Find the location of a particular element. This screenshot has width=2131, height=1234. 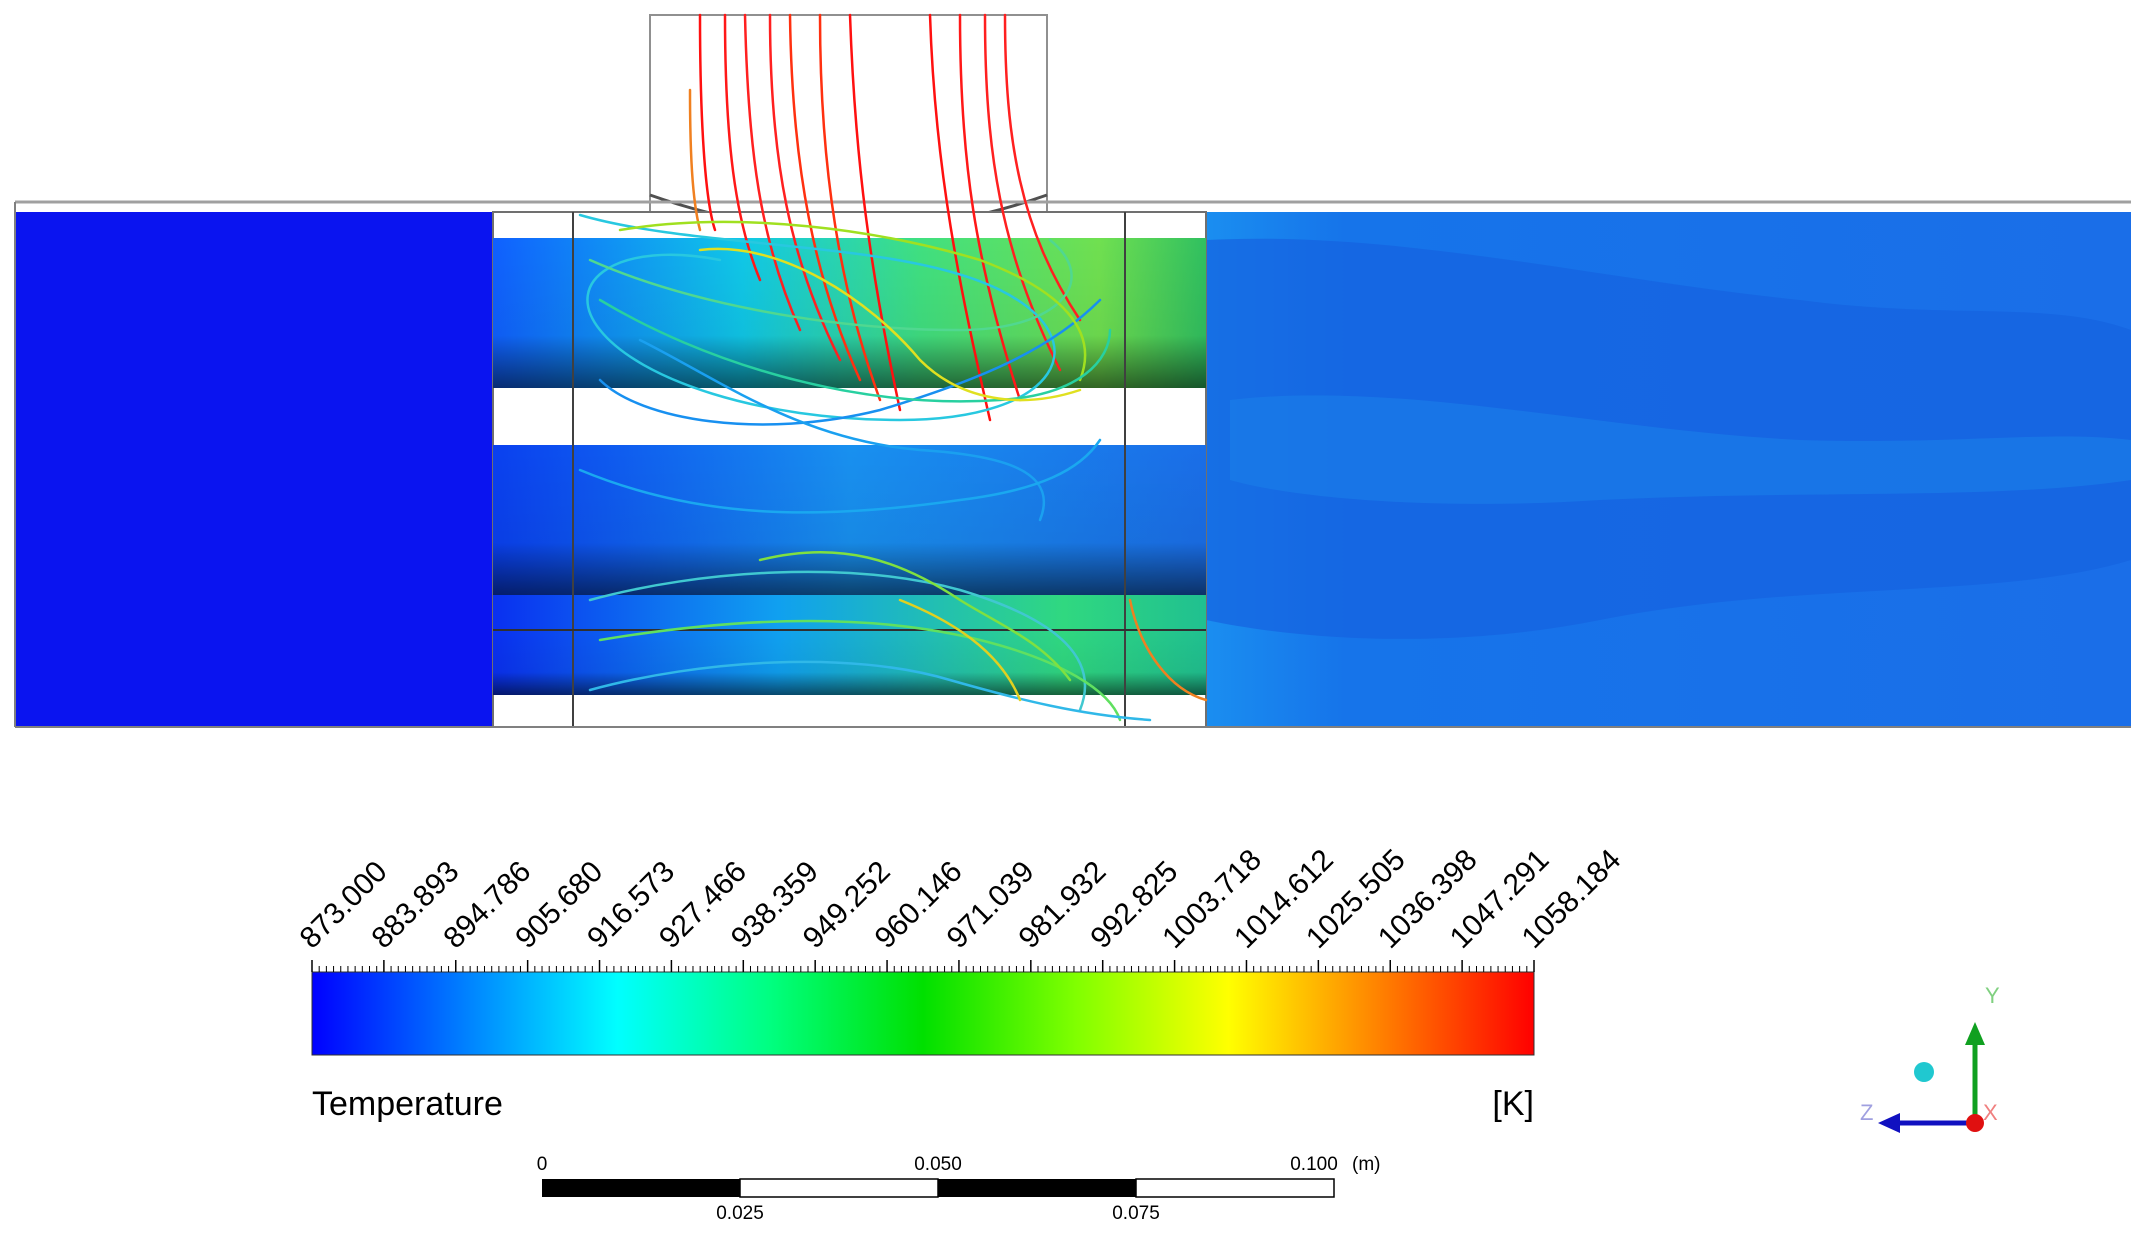

z-axis-label: Z is located at coordinates (1866, 1112).